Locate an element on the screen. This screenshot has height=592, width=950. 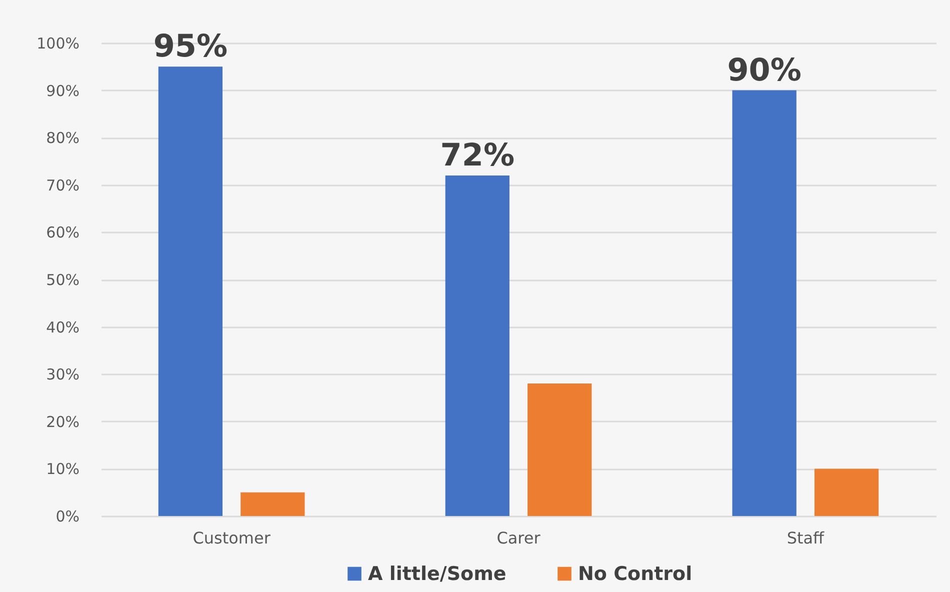
y-tick-label: 20% is located at coordinates (63, 421).